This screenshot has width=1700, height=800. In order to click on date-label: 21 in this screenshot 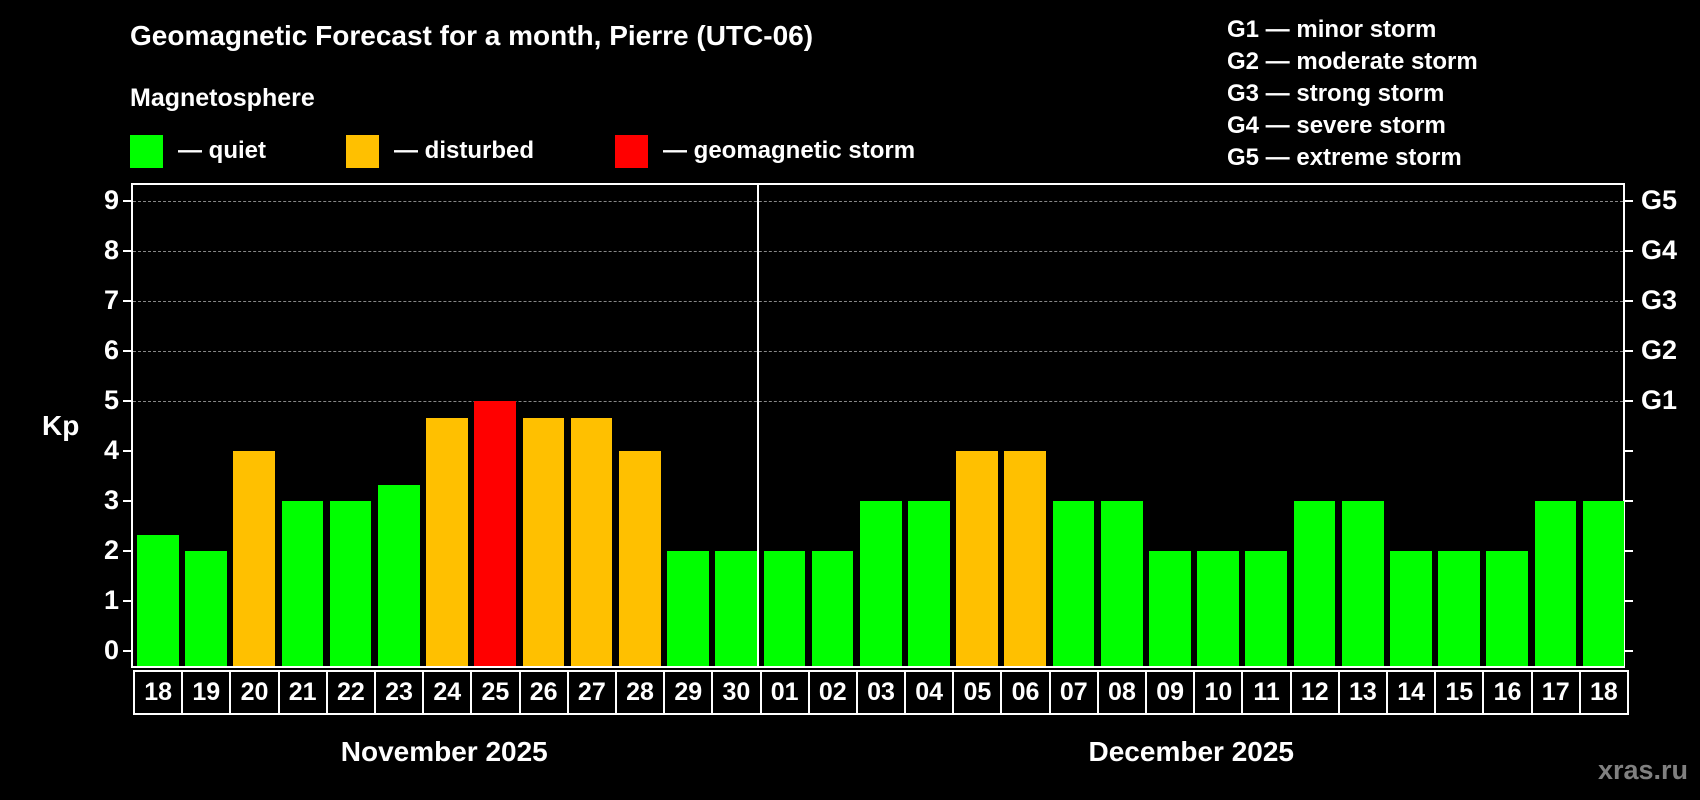, I will do `click(302, 692)`.